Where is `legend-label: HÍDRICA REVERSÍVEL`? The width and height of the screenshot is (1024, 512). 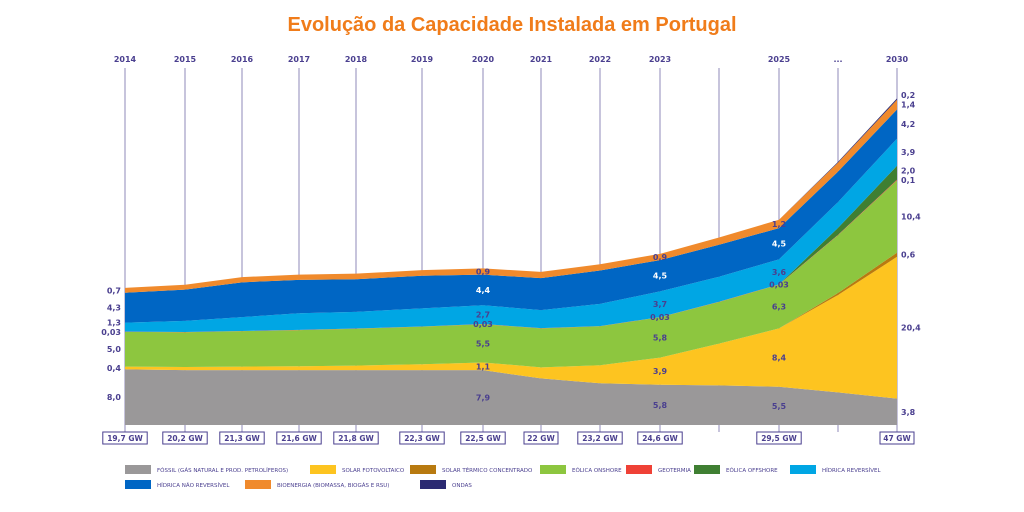
legend-label: HÍDRICA REVERSÍVEL is located at coordinates (851, 470).